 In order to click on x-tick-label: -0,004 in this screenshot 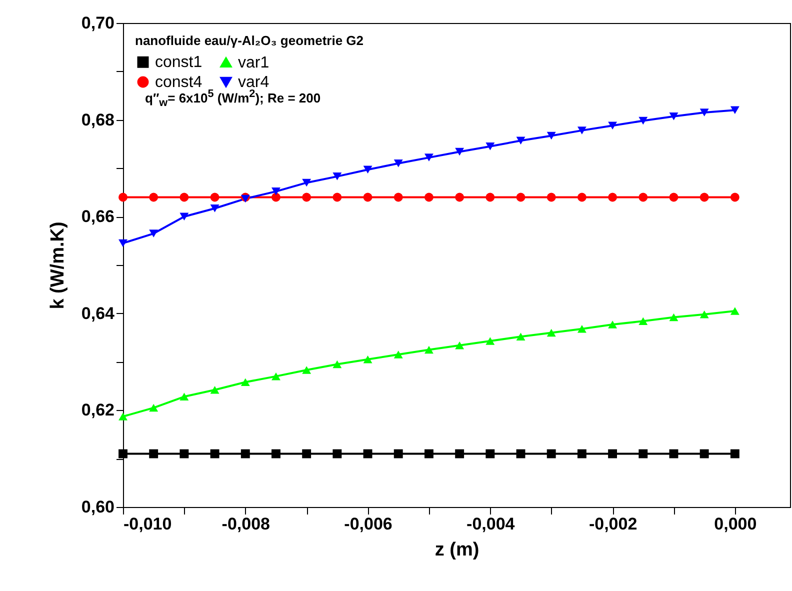, I will do `click(491, 524)`.